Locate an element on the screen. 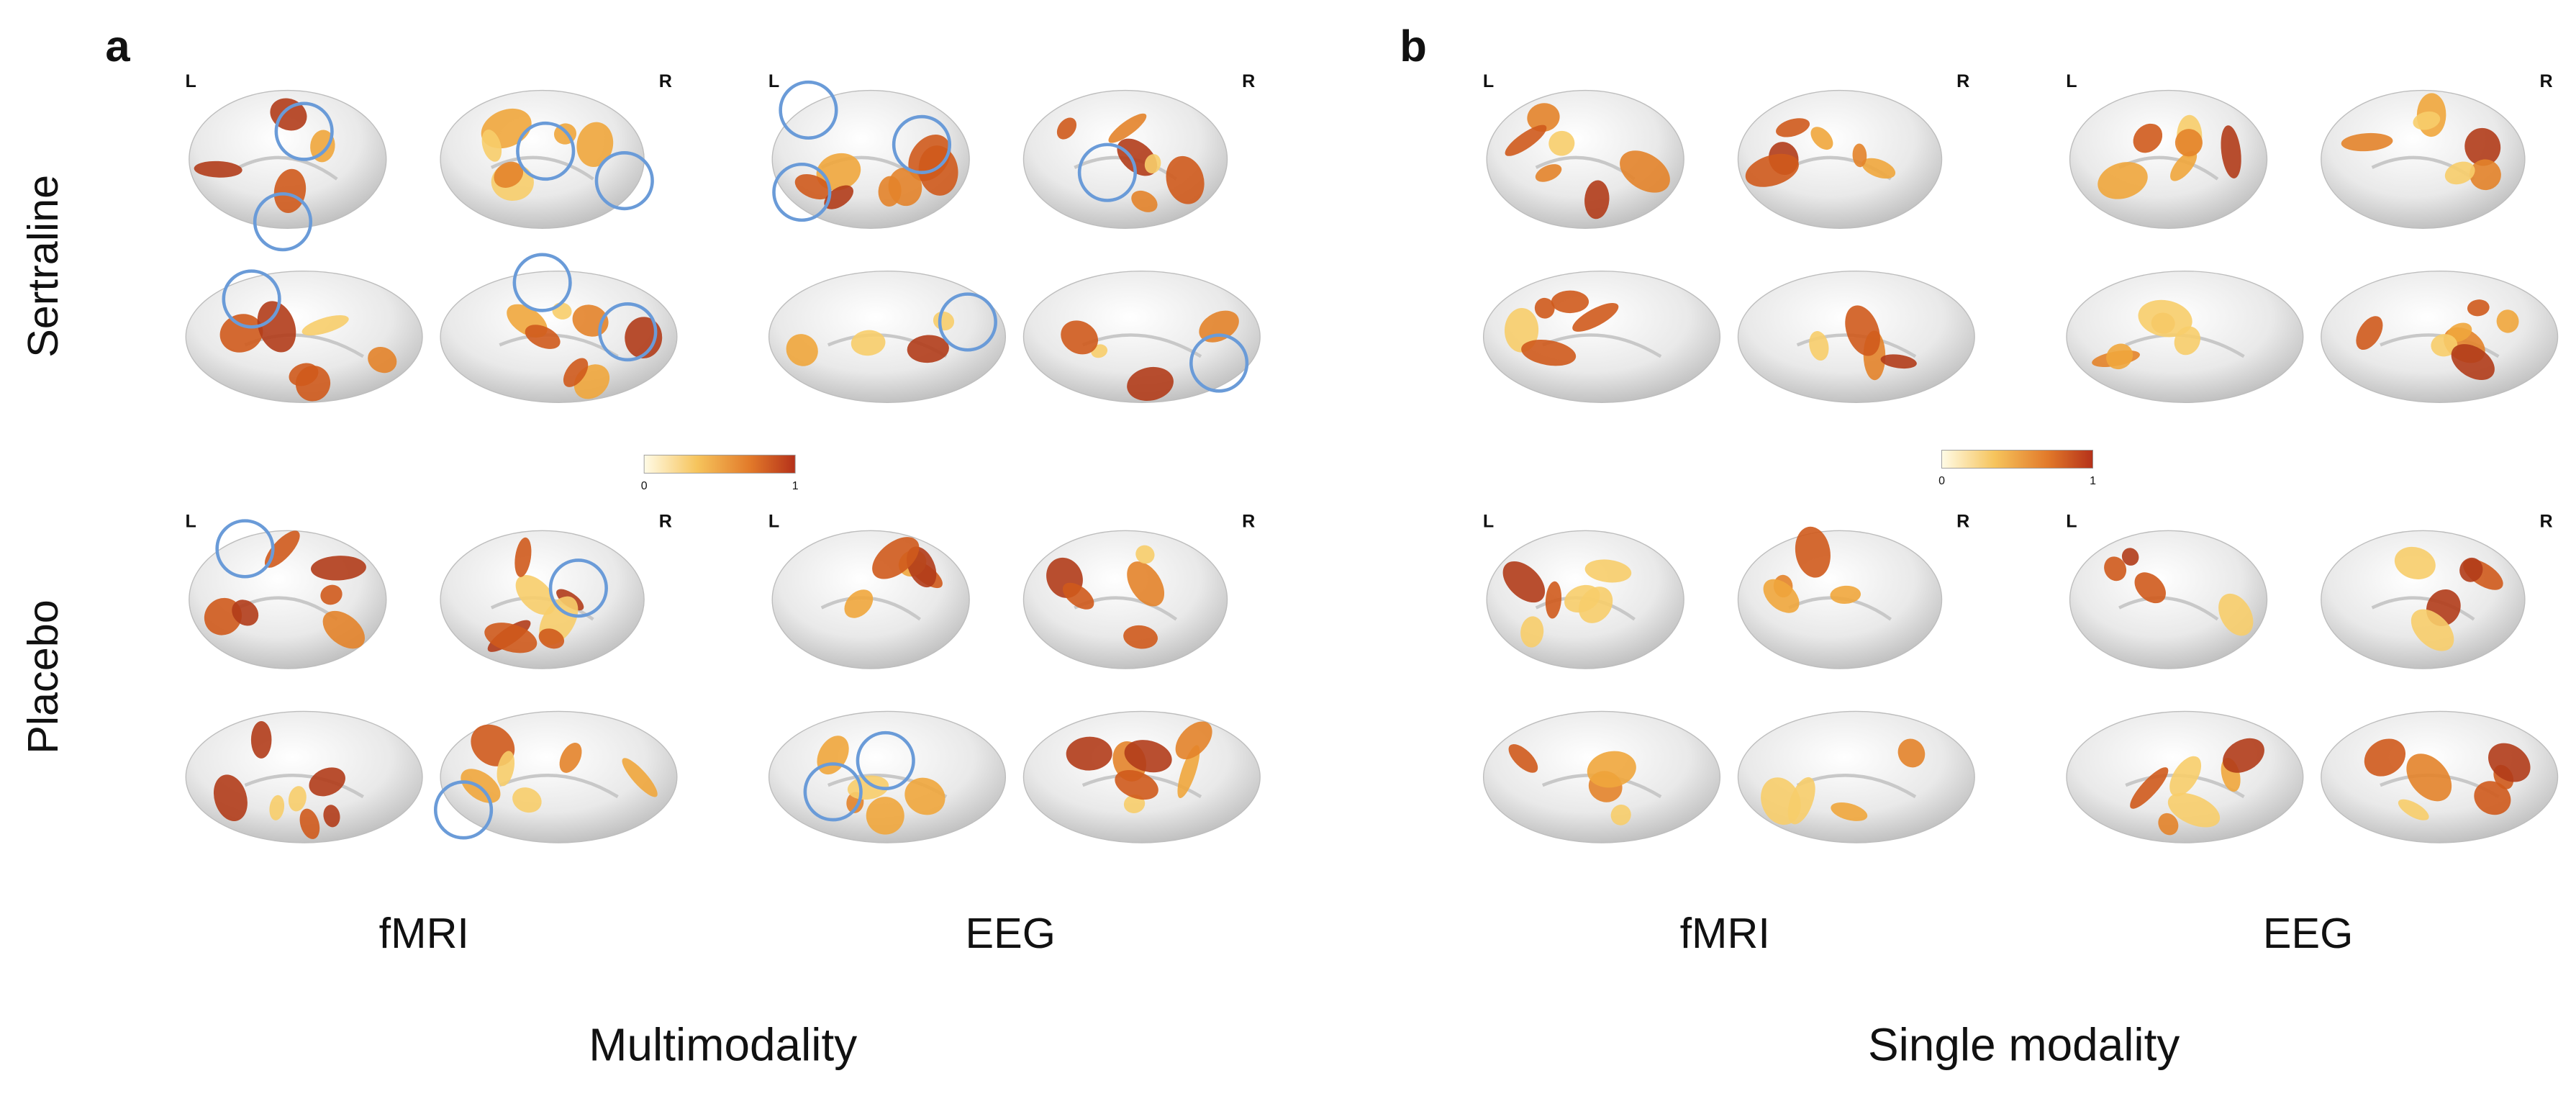 This screenshot has height=1104, width=2576. panel-letter: b is located at coordinates (1413, 47).